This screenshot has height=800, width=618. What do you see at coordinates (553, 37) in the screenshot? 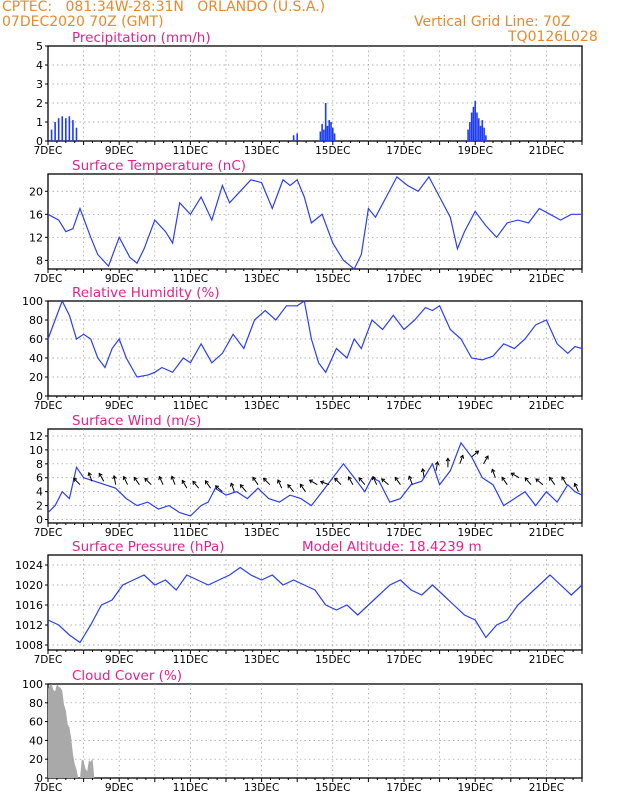
I see `header-model-code: TQ0126L028` at bounding box center [553, 37].